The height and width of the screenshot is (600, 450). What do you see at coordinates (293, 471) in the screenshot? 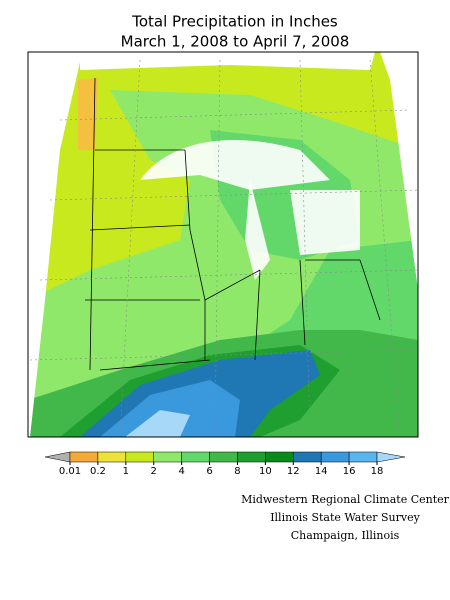
I see `legend-tick-label: 12` at bounding box center [293, 471].